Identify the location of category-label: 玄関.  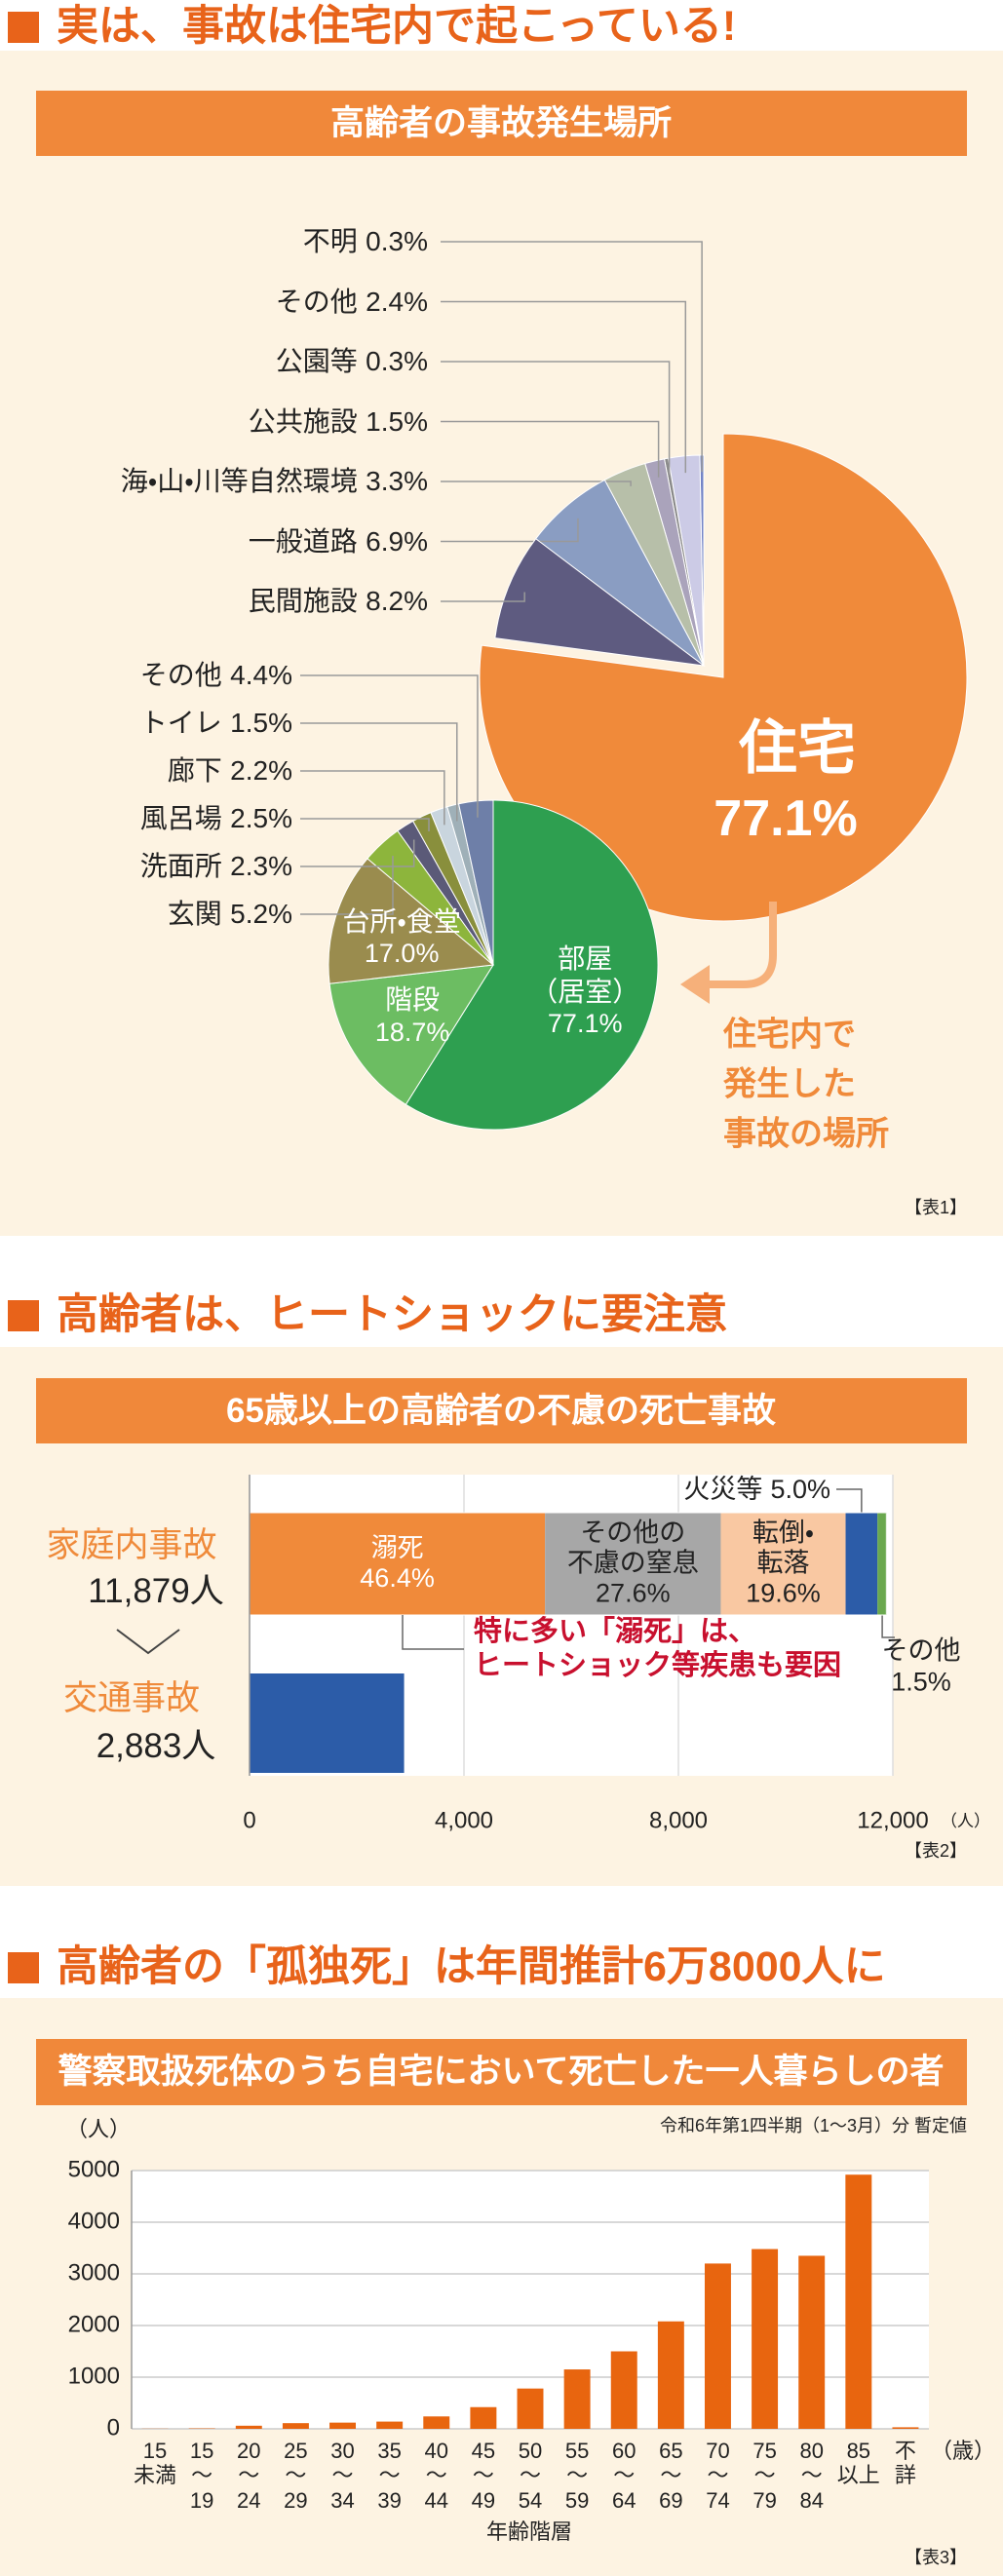
(195, 914).